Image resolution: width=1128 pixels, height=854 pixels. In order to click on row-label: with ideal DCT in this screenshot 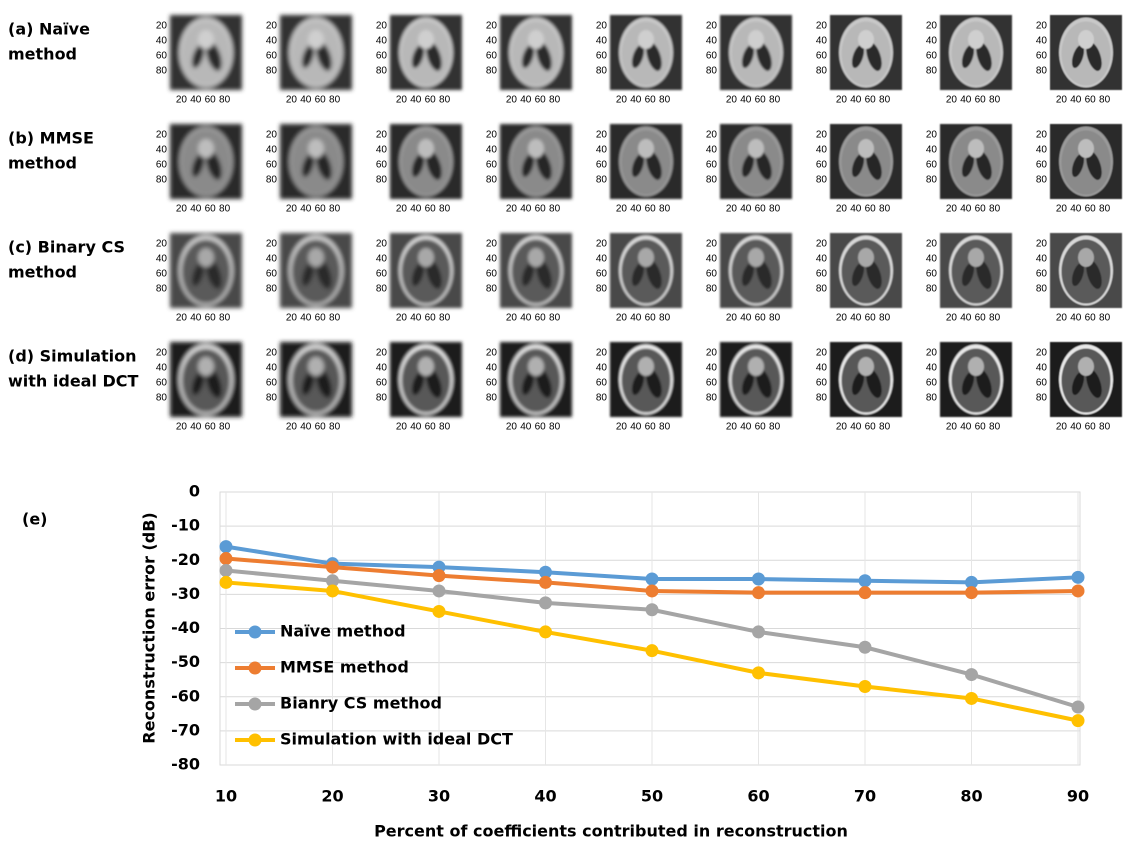, I will do `click(73, 381)`.